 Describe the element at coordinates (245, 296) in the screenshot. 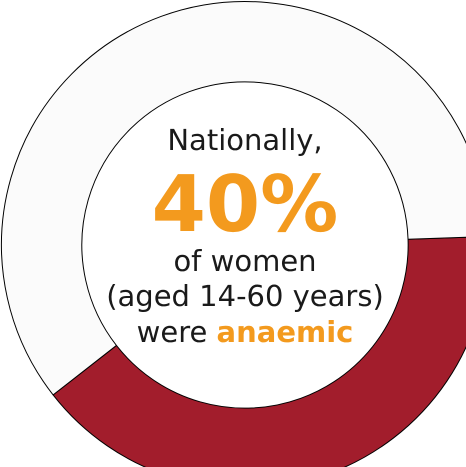

I see `text: (aged 14-60 years)` at that location.